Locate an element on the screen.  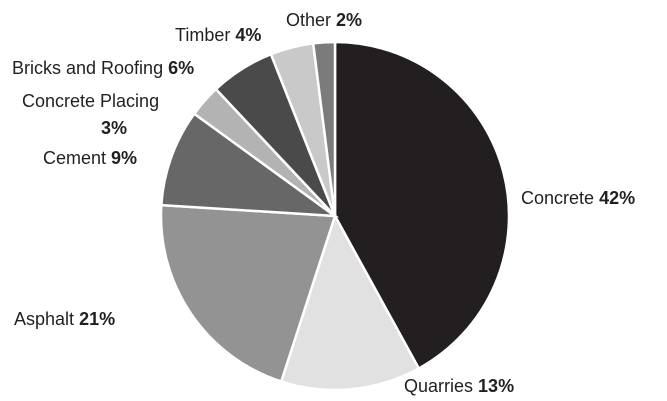
slice-name: Asphalt is located at coordinates (44, 319).